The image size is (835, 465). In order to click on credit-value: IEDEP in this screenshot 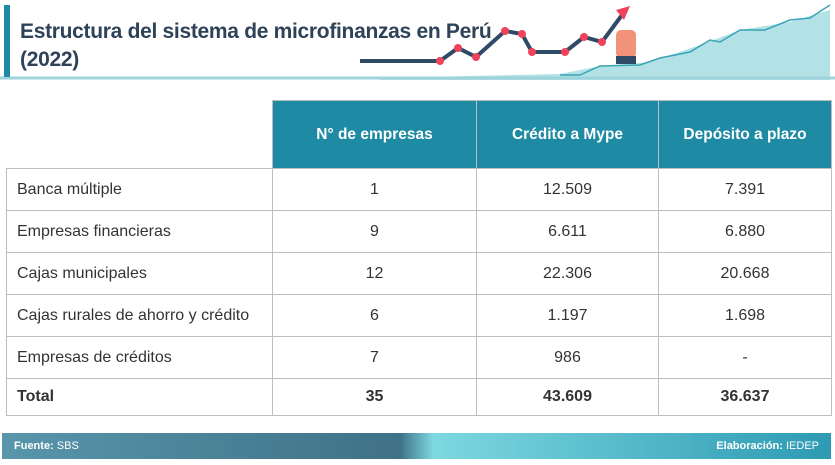, I will do `click(802, 446)`.